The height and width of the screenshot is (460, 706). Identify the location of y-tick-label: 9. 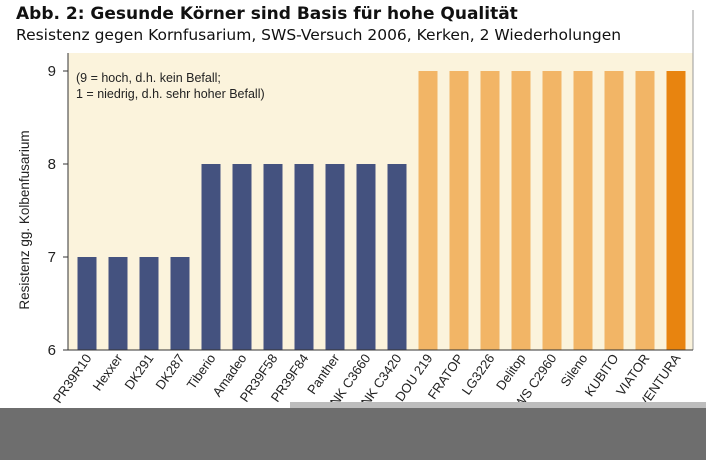
(52, 71).